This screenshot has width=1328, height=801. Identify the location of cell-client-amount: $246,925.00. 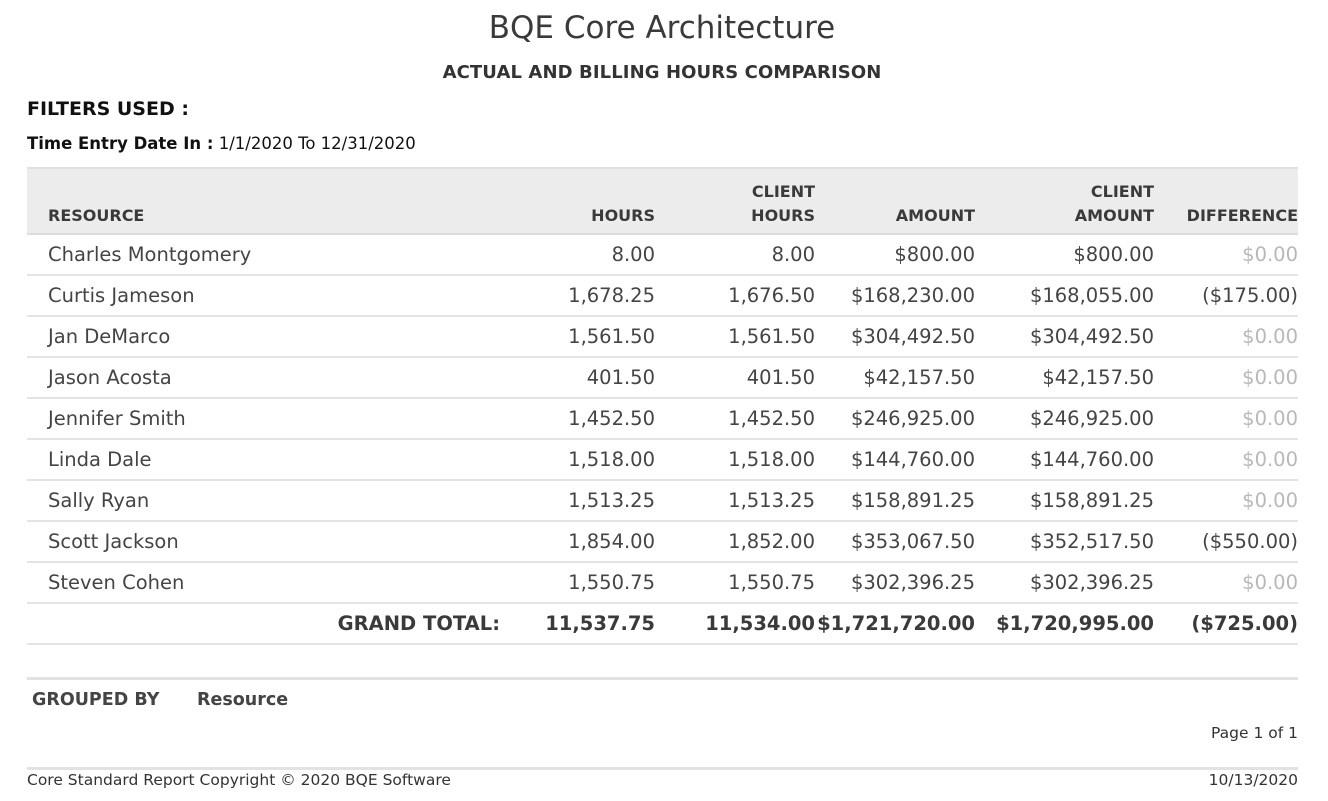
(1064, 419).